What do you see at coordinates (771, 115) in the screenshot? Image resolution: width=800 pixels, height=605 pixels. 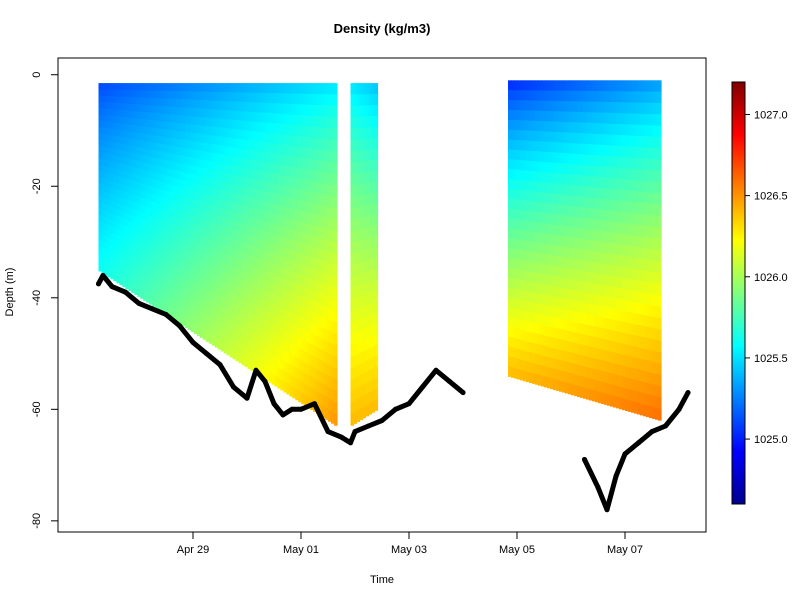 I see `colorbar-tick-label: 1027.0` at bounding box center [771, 115].